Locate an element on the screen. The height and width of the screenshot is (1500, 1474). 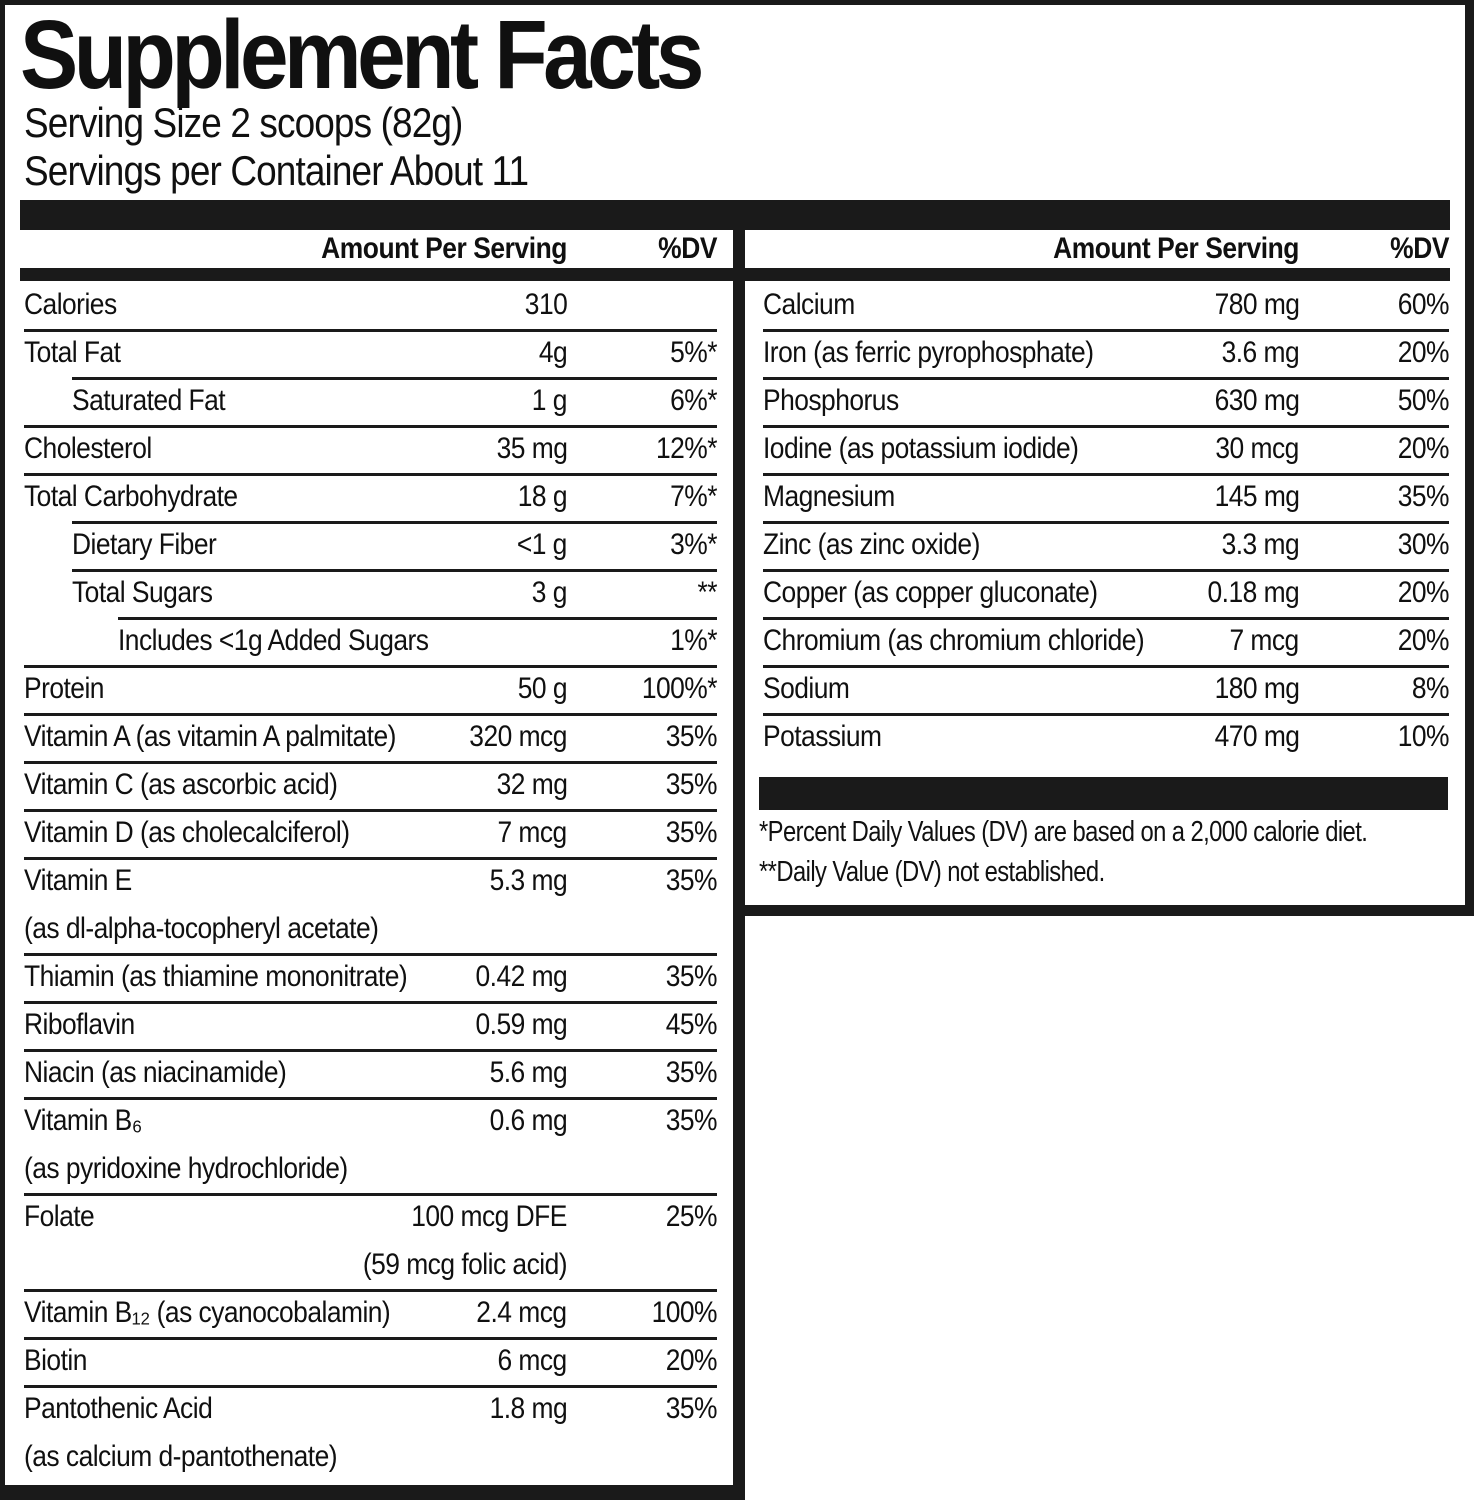
table-row: Total Sugars 3 g ** is located at coordinates (369, 593).